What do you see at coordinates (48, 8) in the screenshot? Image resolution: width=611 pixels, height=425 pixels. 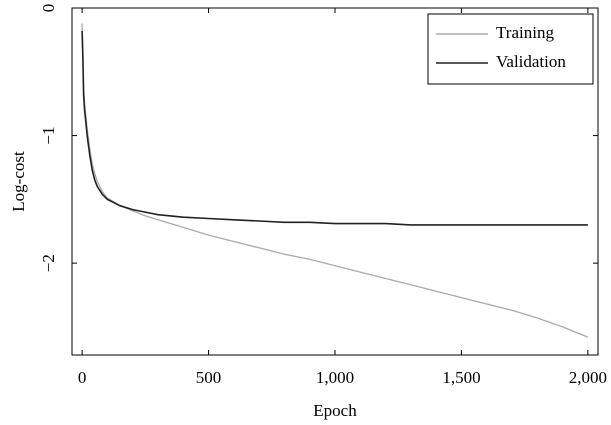 I see `y-tick-label: 0` at bounding box center [48, 8].